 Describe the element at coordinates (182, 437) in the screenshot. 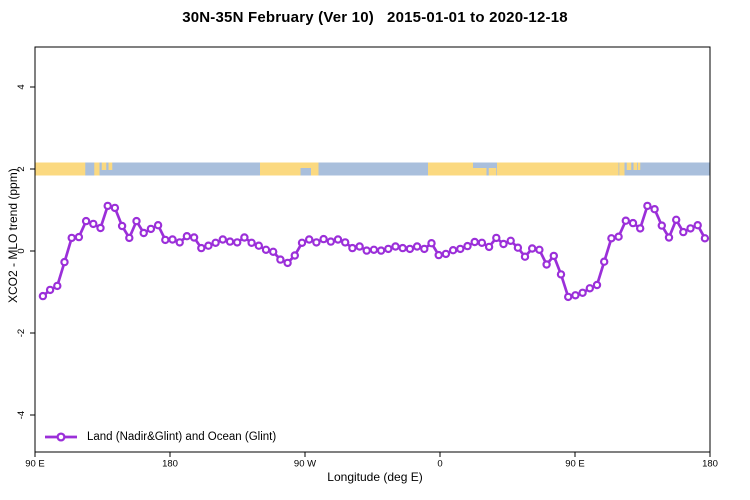

I see `legend-label: Land (Nadir&Glint) and Ocean (Glint)` at that location.